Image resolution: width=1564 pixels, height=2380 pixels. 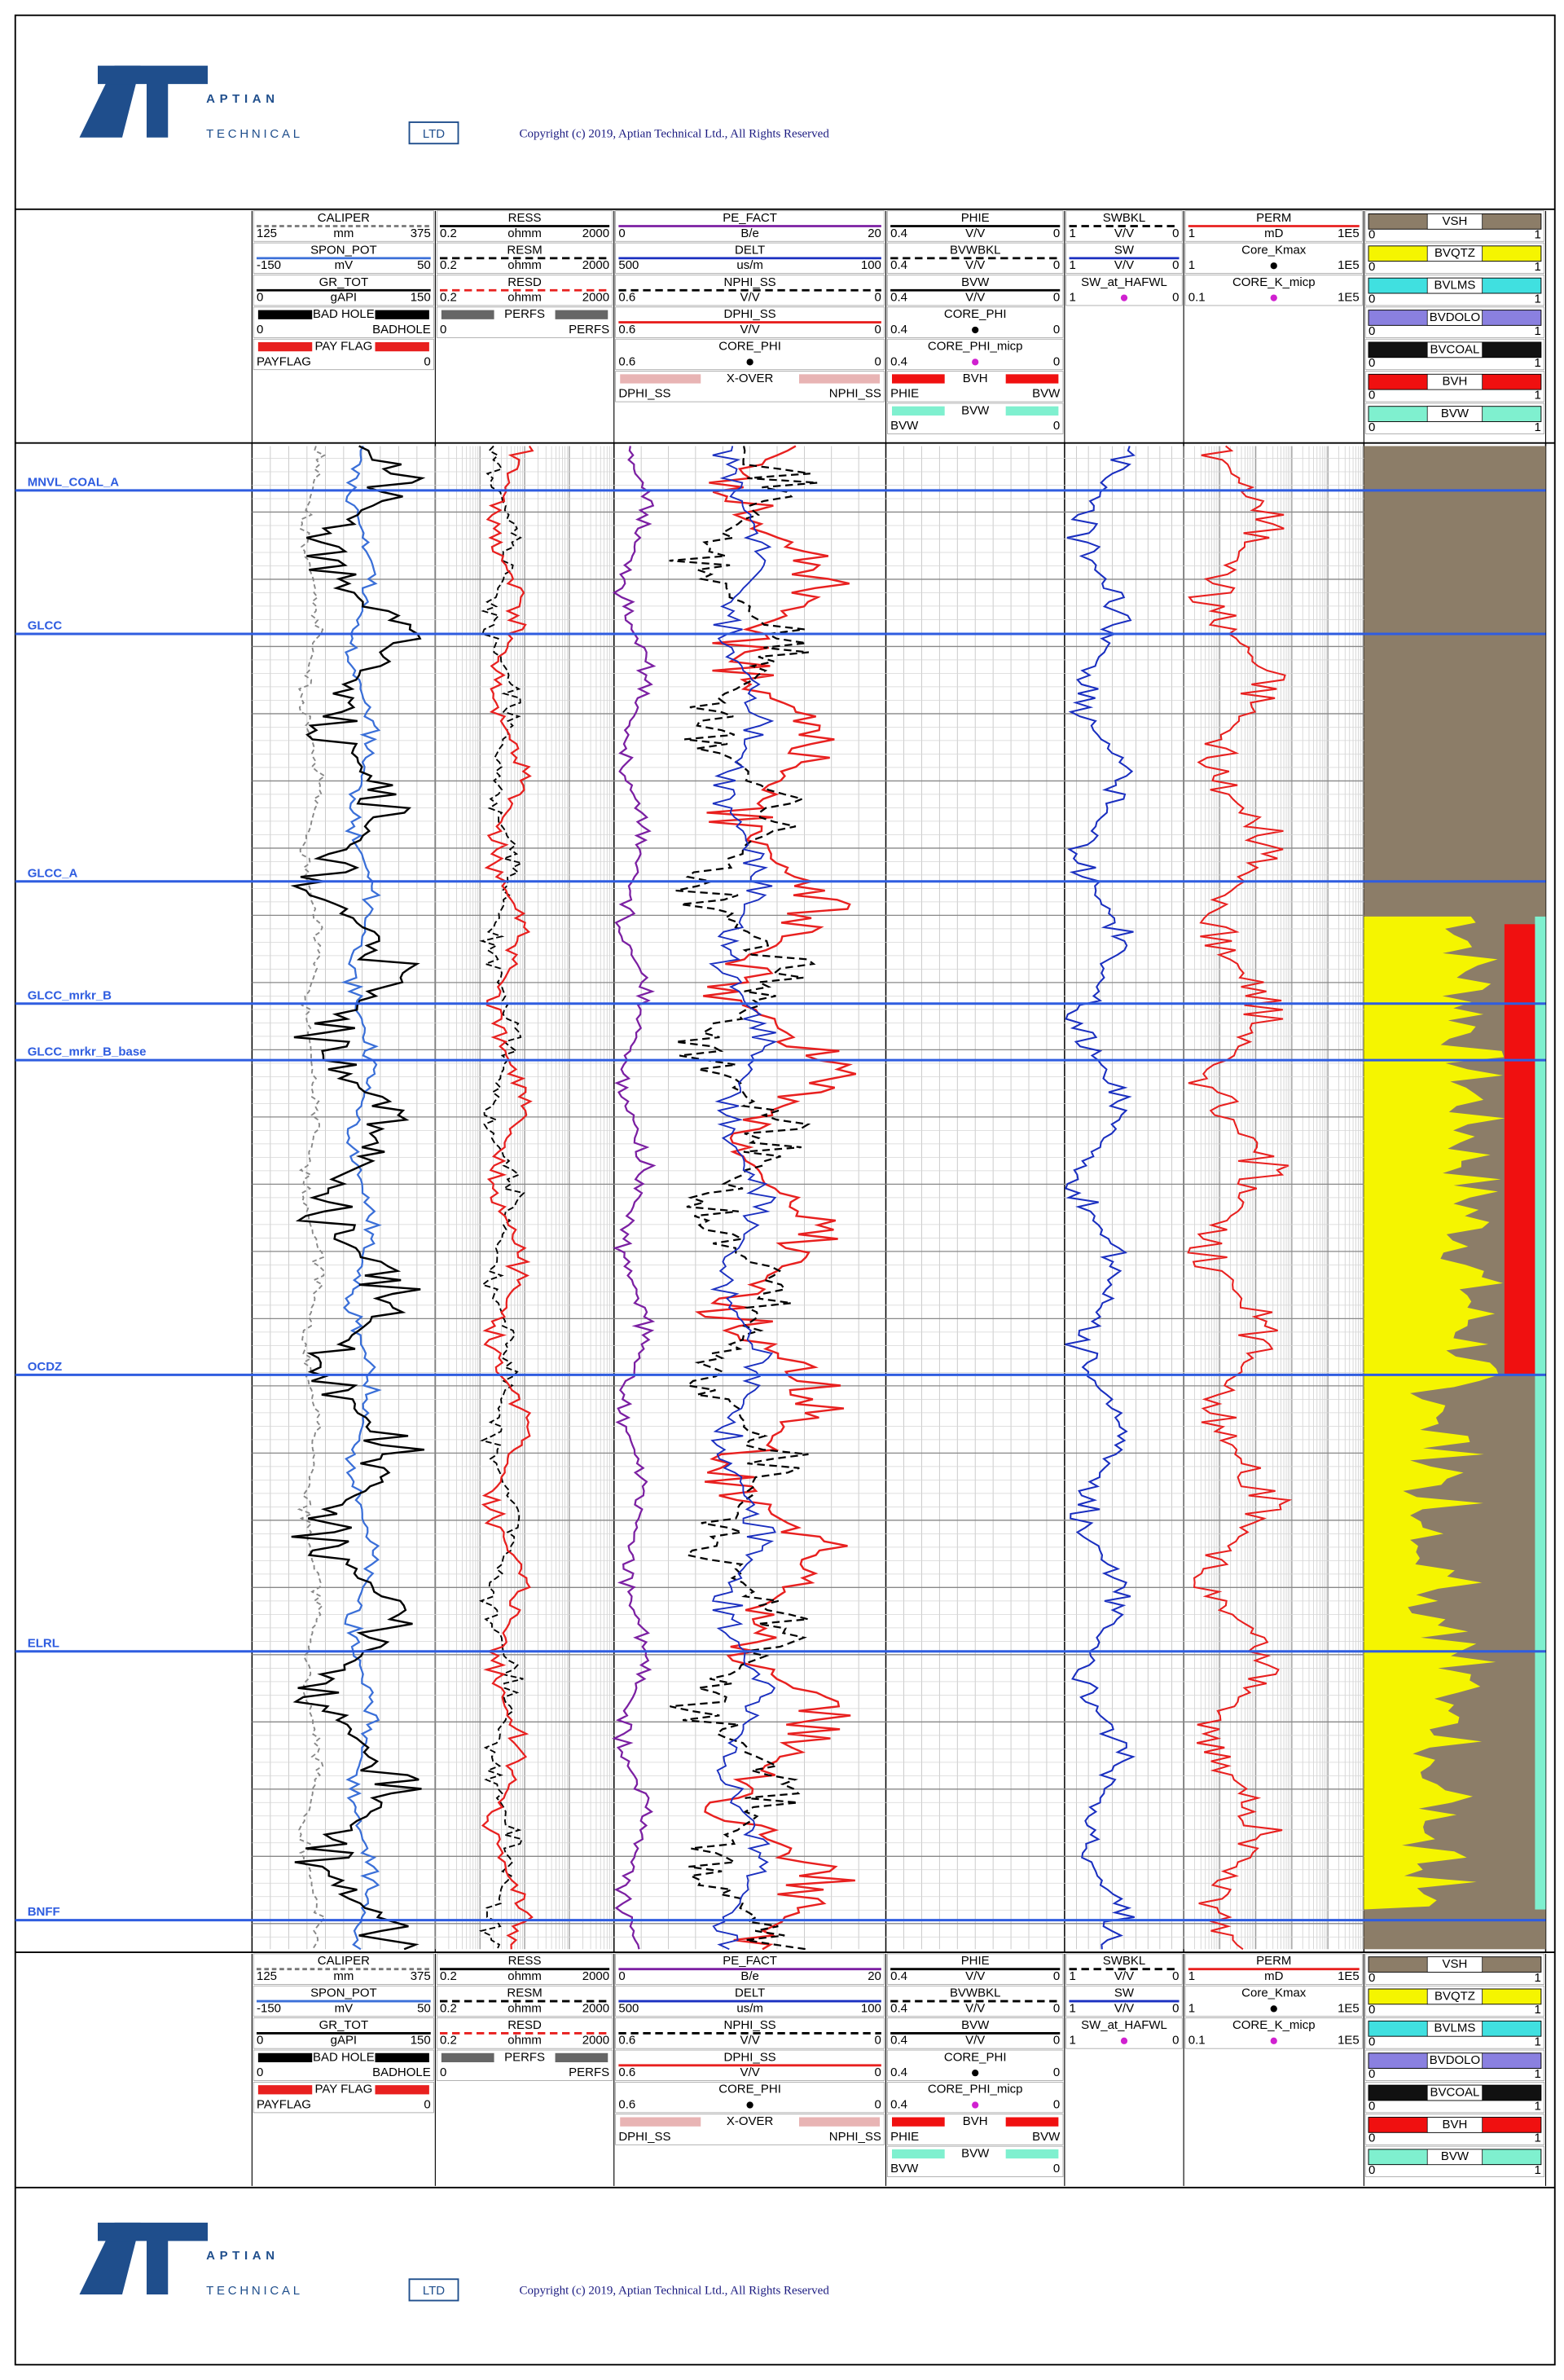 I want to click on scale-unit: mm, so click(x=343, y=1976).